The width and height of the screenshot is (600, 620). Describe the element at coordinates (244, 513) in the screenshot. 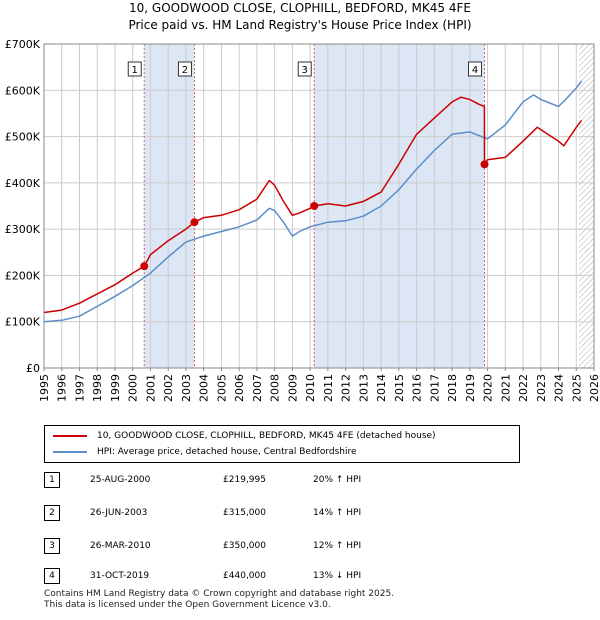

I see `transaction-price: £315,000` at that location.